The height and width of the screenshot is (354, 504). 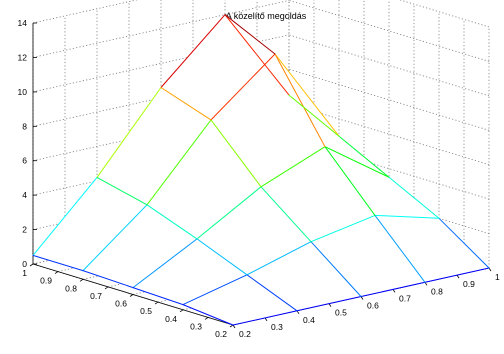 I want to click on y-tick-label: 0.5, so click(x=146, y=311).